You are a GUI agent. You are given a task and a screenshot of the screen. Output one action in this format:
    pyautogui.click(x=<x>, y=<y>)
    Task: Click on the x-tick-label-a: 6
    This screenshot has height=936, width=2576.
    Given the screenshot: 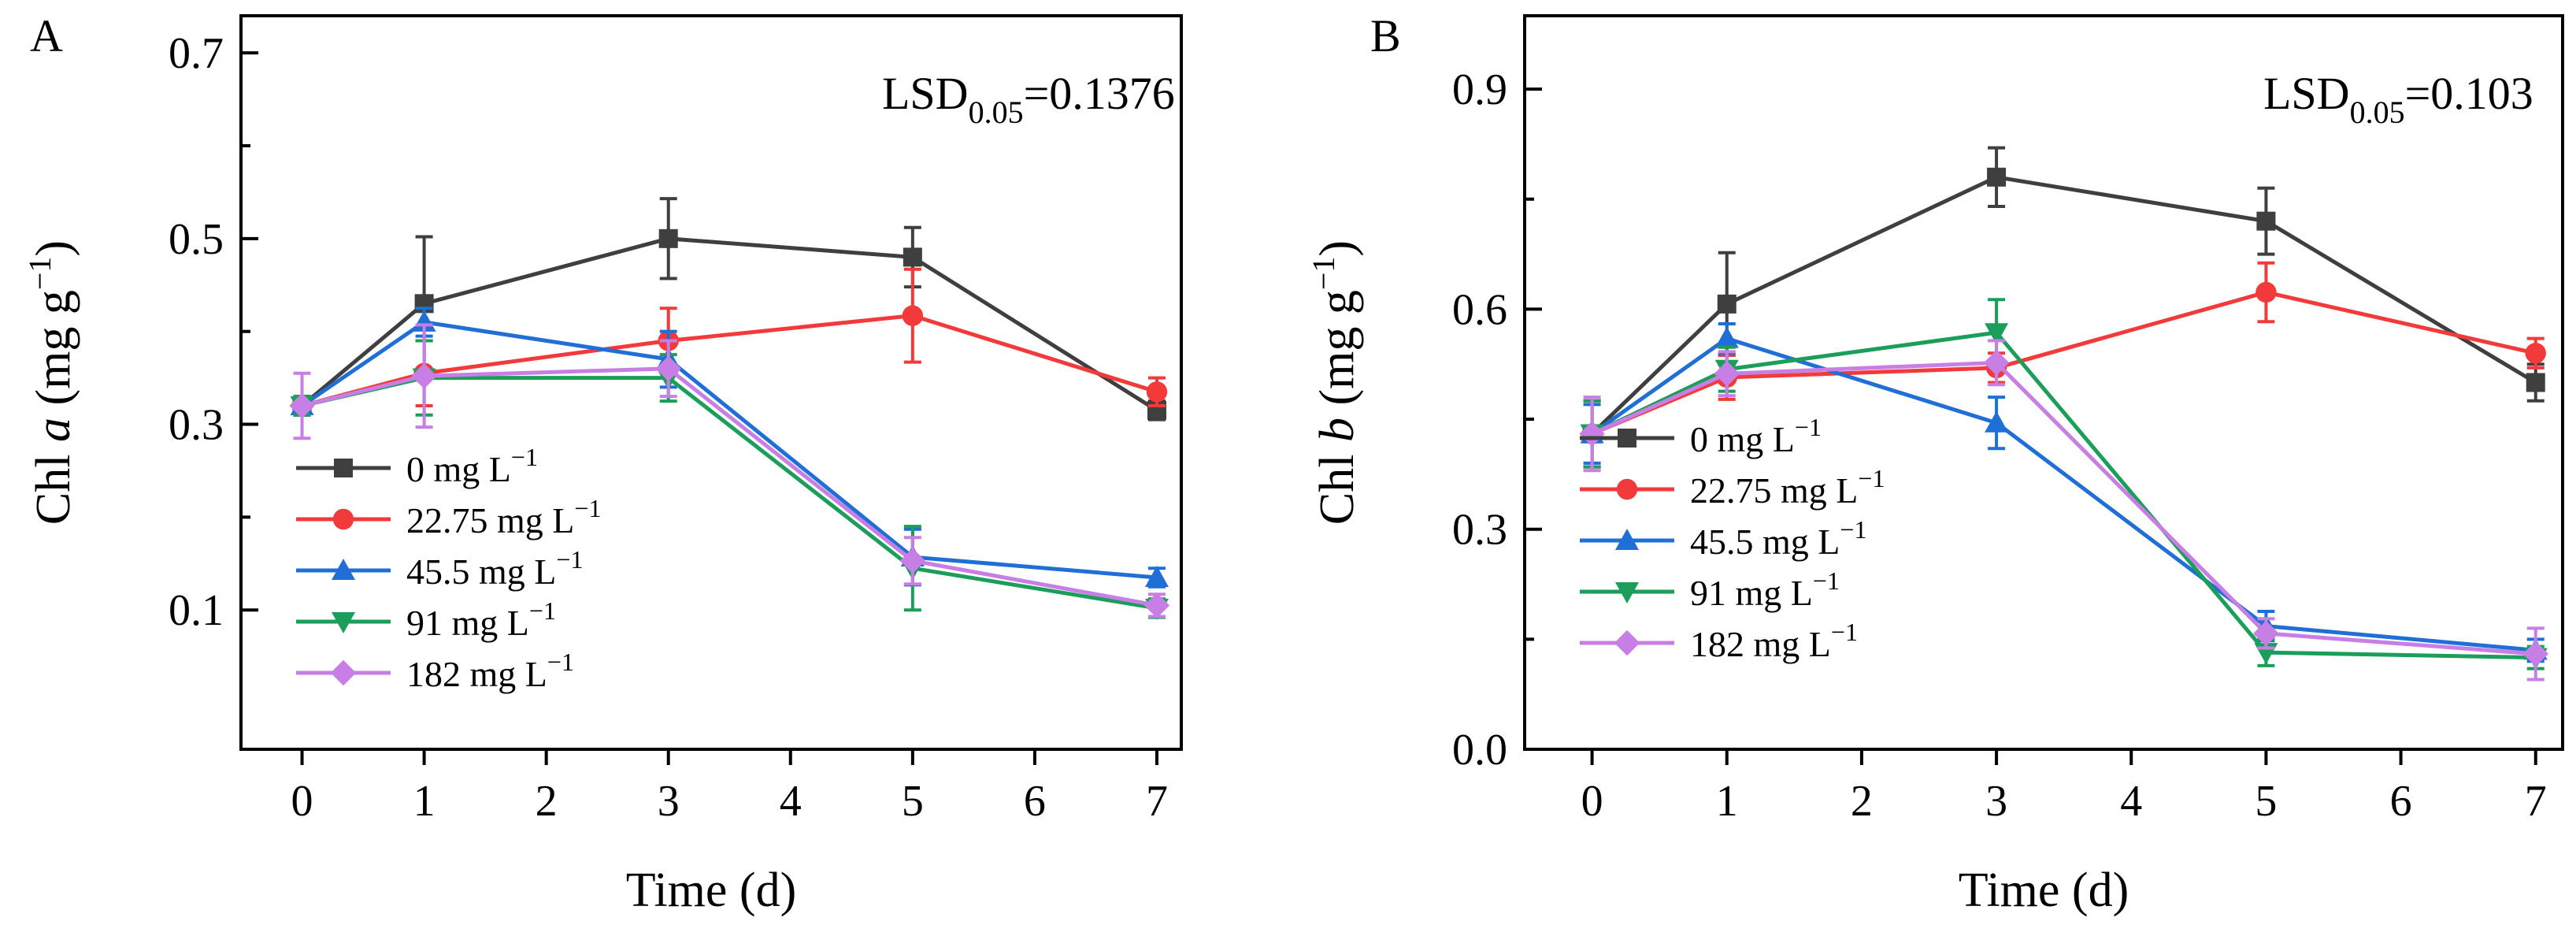 What is the action you would take?
    pyautogui.click(x=1035, y=801)
    